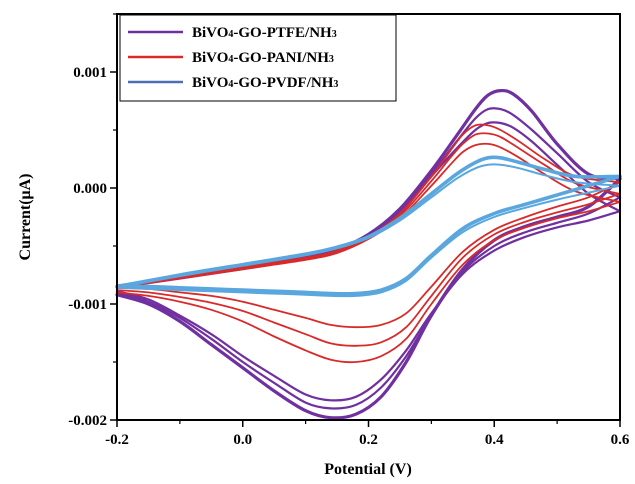  Describe the element at coordinates (90, 189) in the screenshot. I see `y-tick-label: 0.000` at that location.